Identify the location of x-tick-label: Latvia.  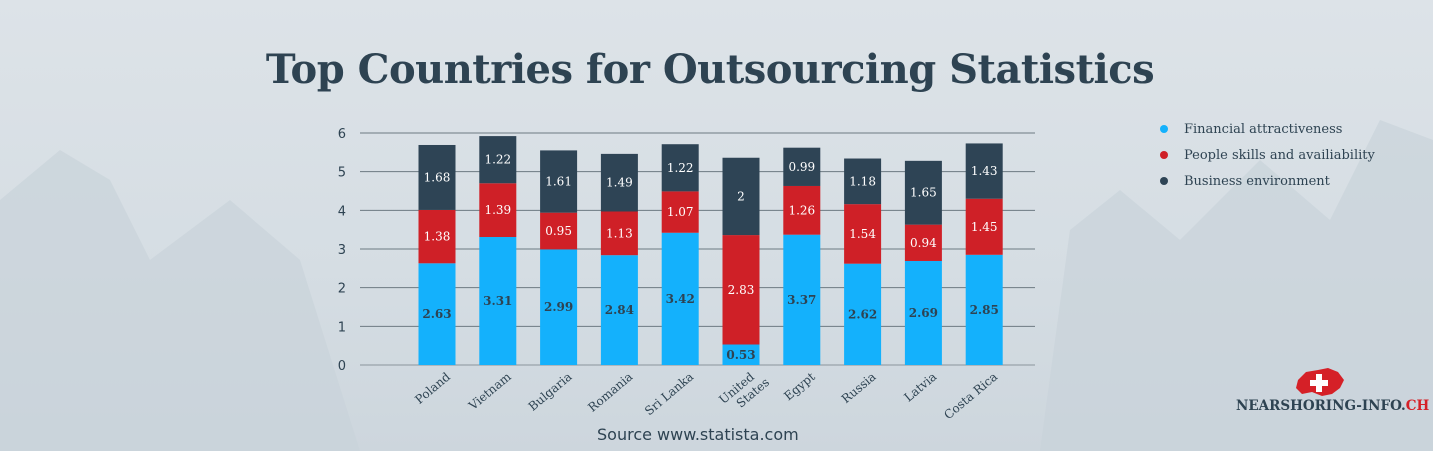
(920, 387).